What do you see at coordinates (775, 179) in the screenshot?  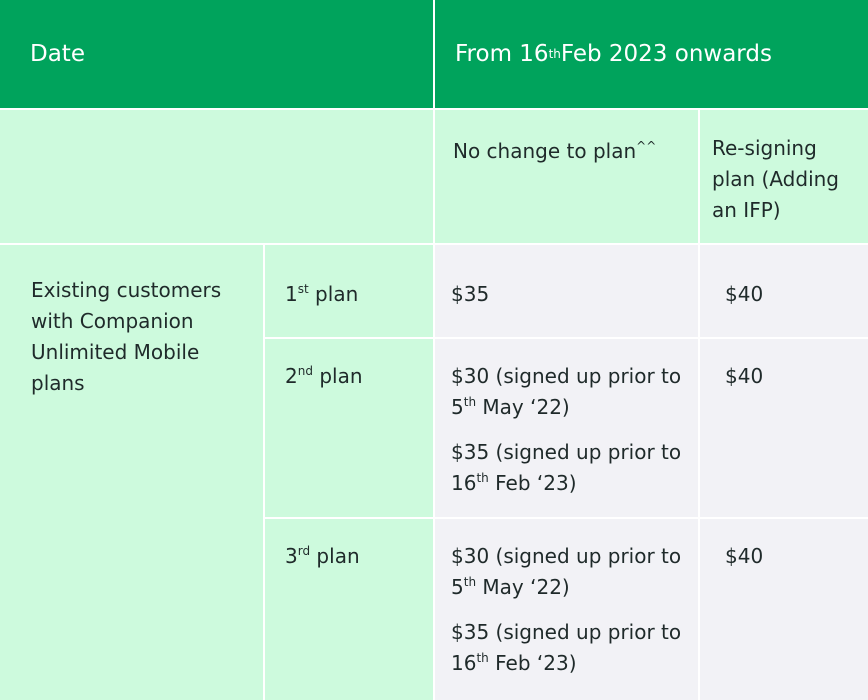 I see `text: Re-signing plan (Adding an IFP)` at bounding box center [775, 179].